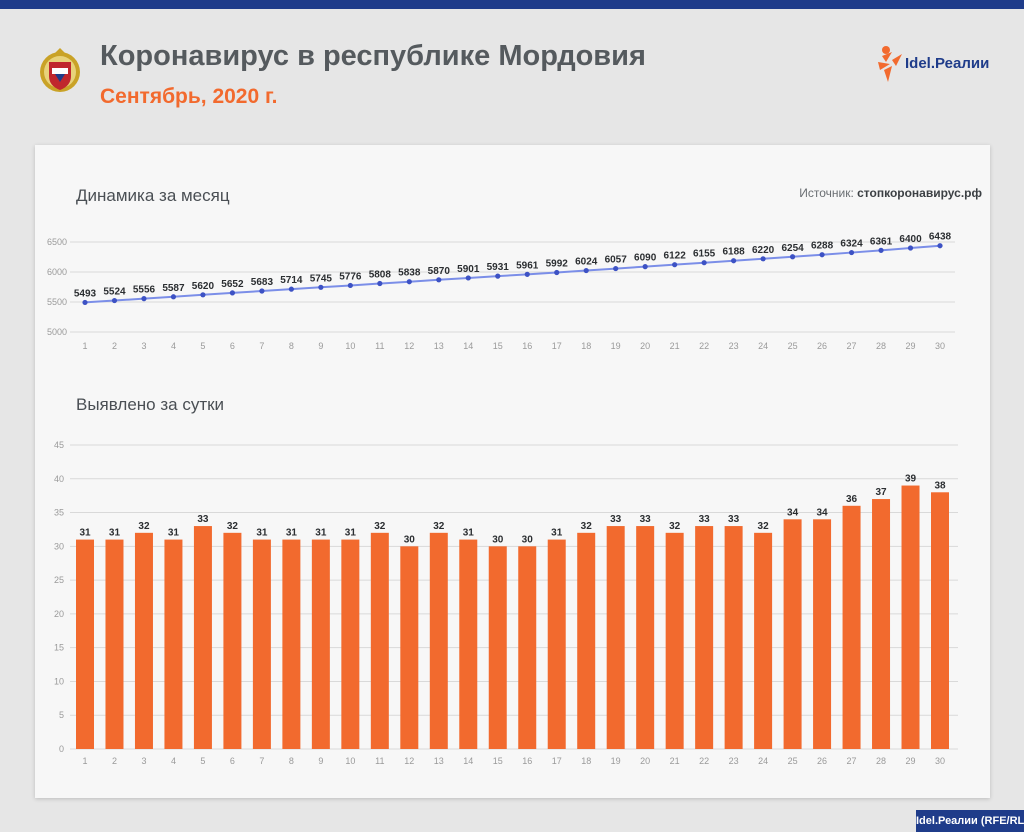 This screenshot has height=832, width=1024. I want to click on line-data-label: 6220, so click(763, 250).